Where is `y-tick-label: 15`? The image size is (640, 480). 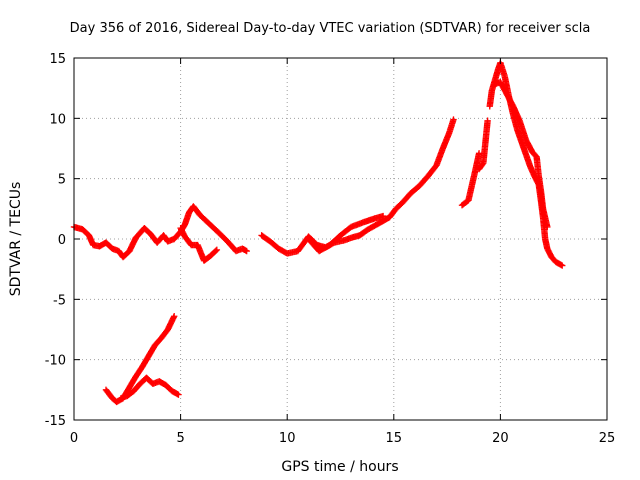
y-tick-label: 15 is located at coordinates (57, 59).